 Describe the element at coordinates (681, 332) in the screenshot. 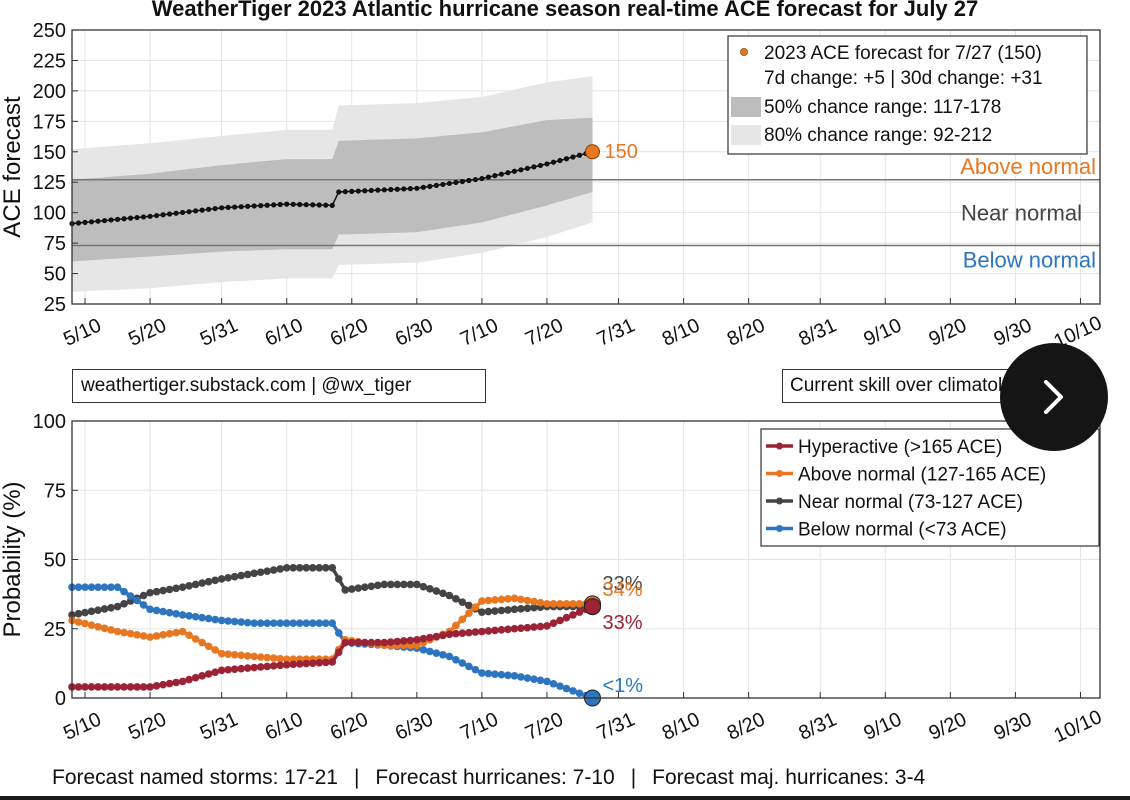

I see `x-tick-label: 8/10` at that location.